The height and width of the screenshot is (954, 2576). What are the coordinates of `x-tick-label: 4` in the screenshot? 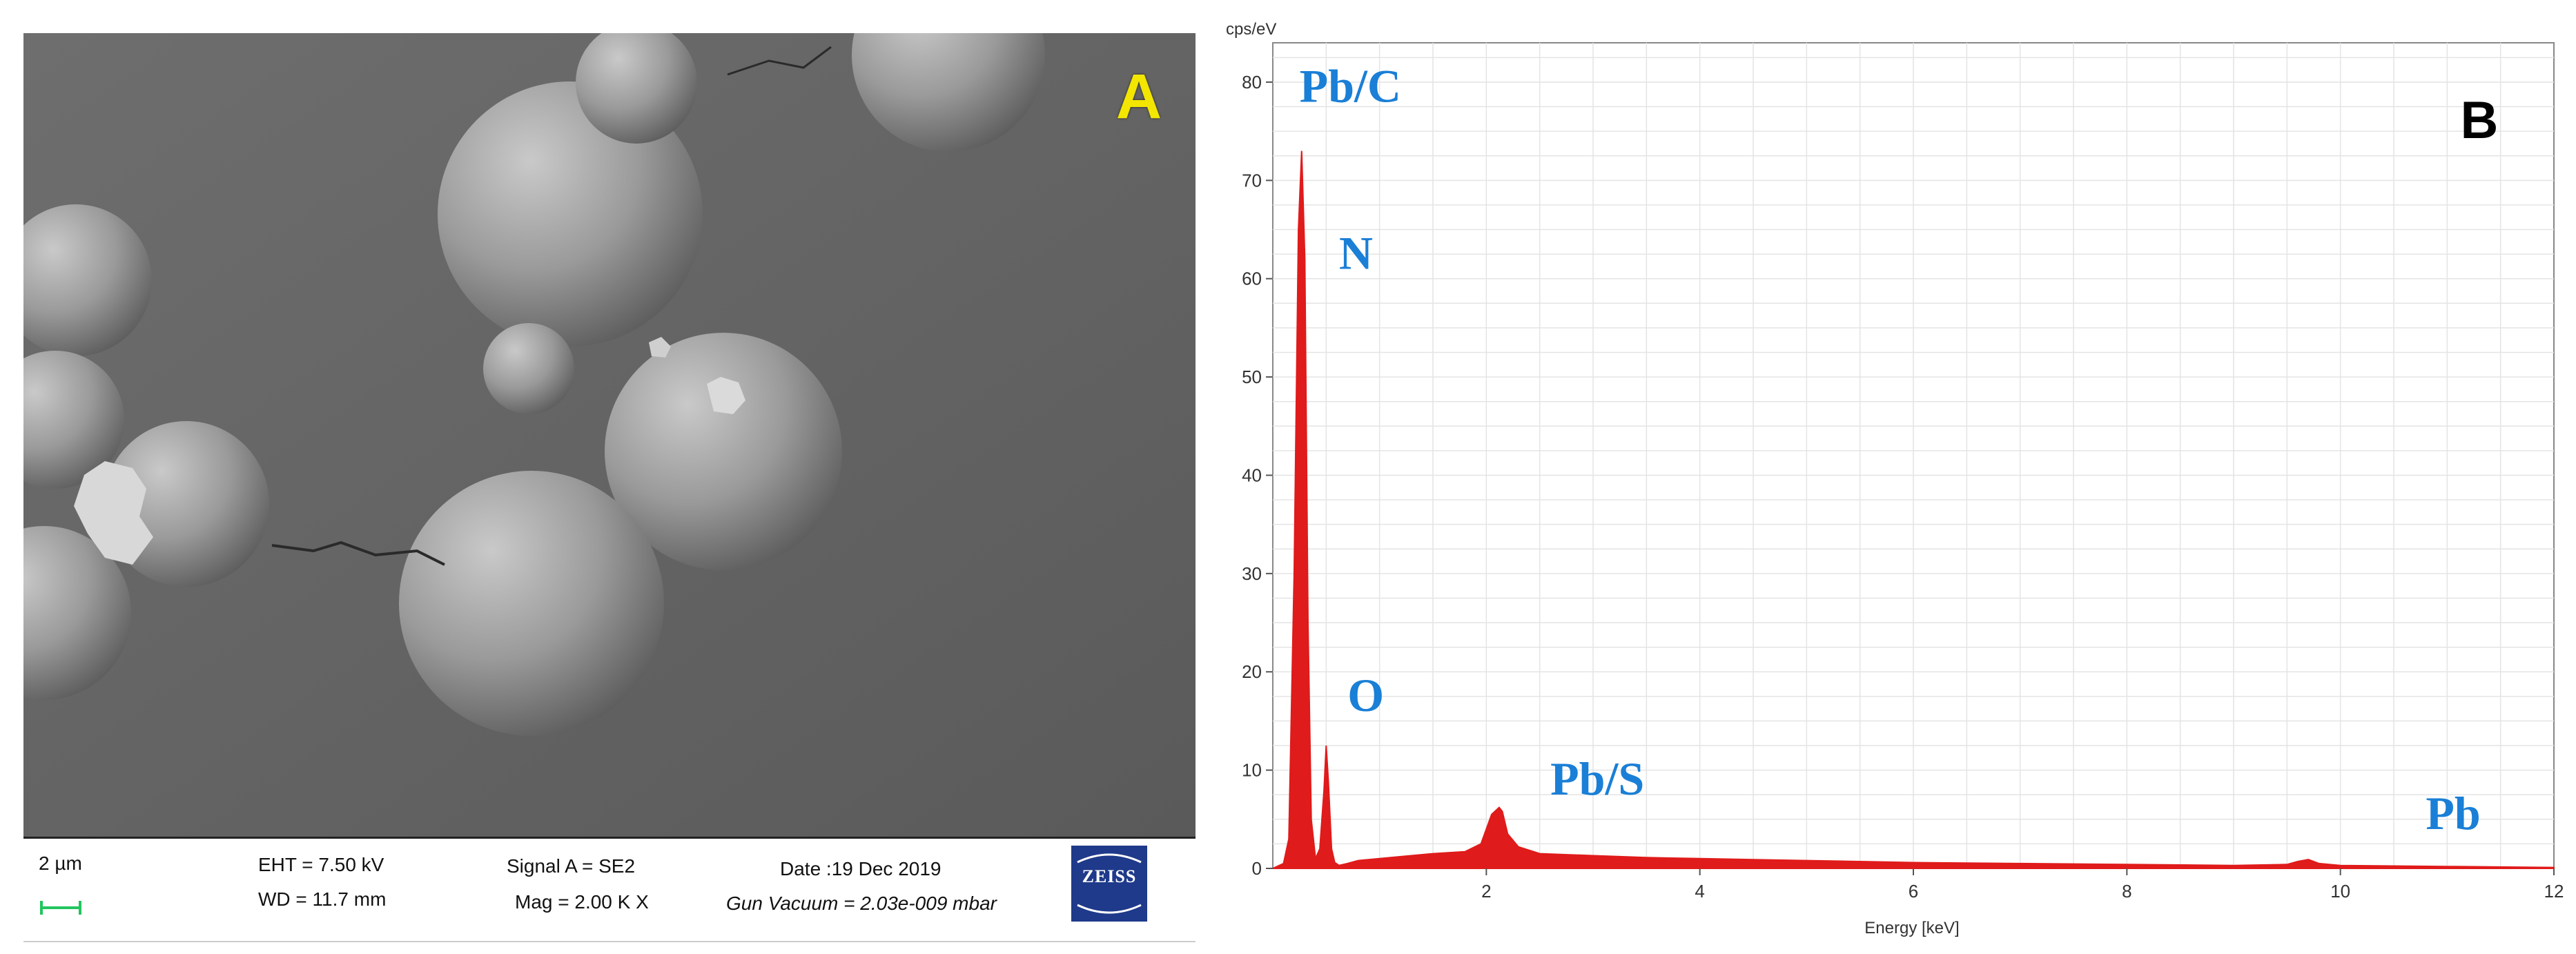 It's located at (1699, 891).